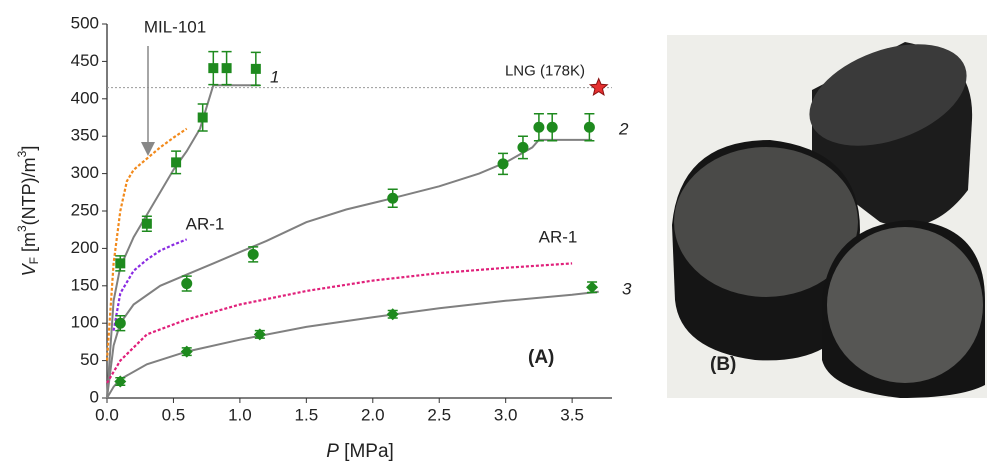  Describe the element at coordinates (94, 396) in the screenshot. I see `y-tick-label: 0` at that location.